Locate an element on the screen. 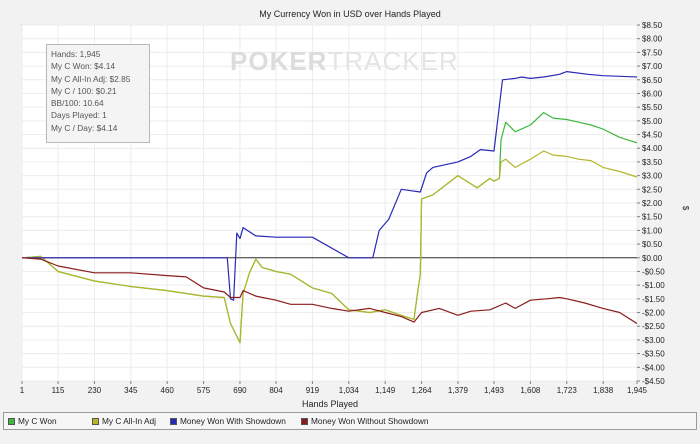 This screenshot has width=700, height=444. y-tick-label: $6.00 is located at coordinates (652, 93).